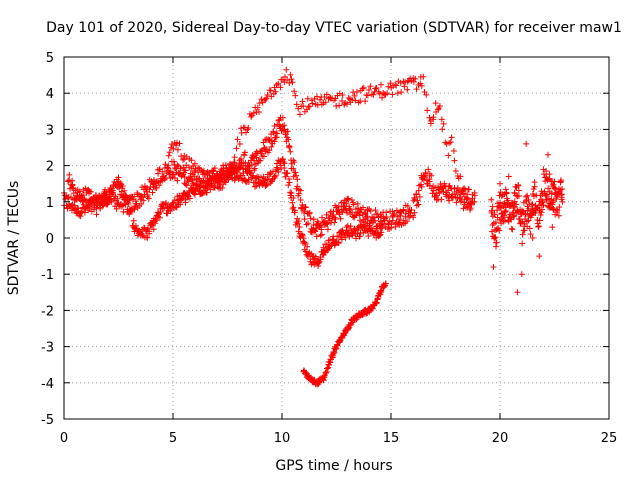 This screenshot has width=640, height=480. I want to click on y-tick-label: 2, so click(50, 167).